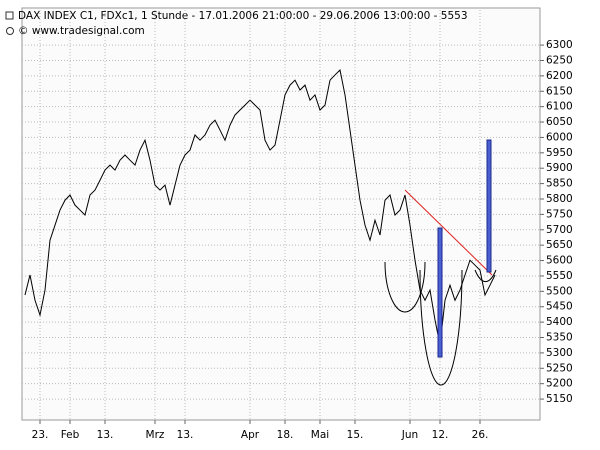  Describe the element at coordinates (485, 276) in the screenshot. I see `right-shoulder-arc` at that location.